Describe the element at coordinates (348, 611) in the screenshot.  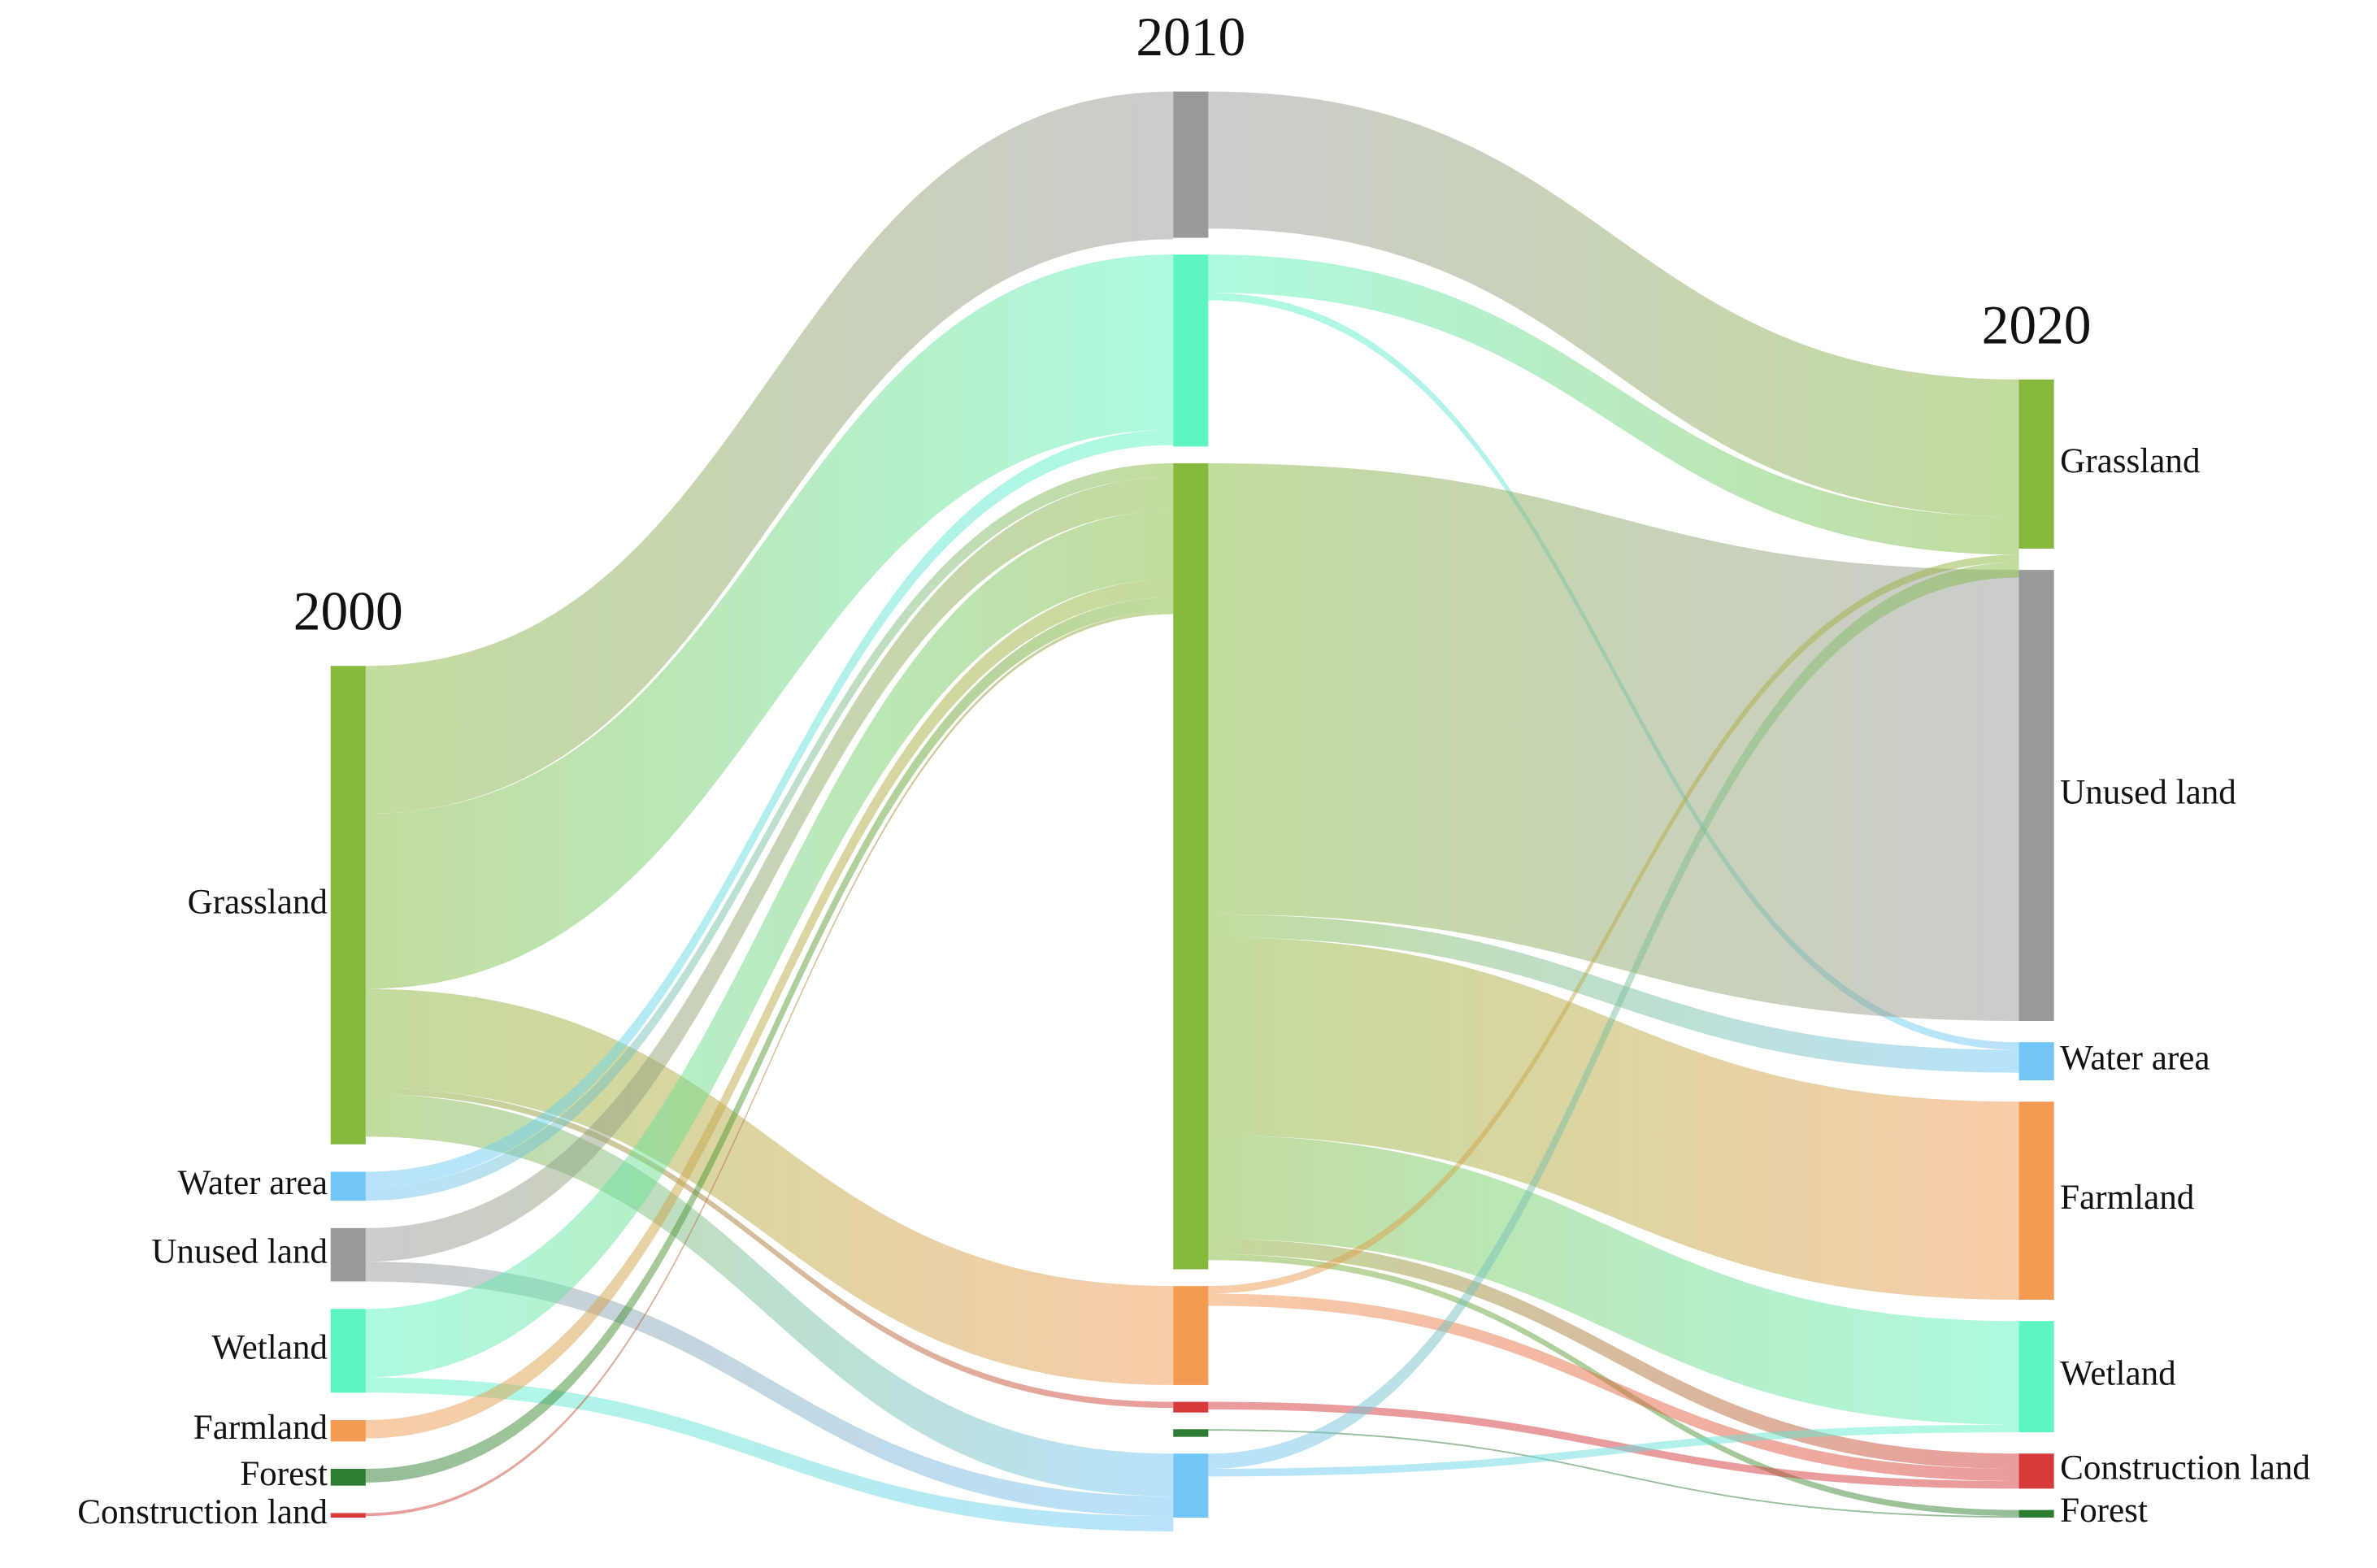
I see `column-title: 2000` at that location.